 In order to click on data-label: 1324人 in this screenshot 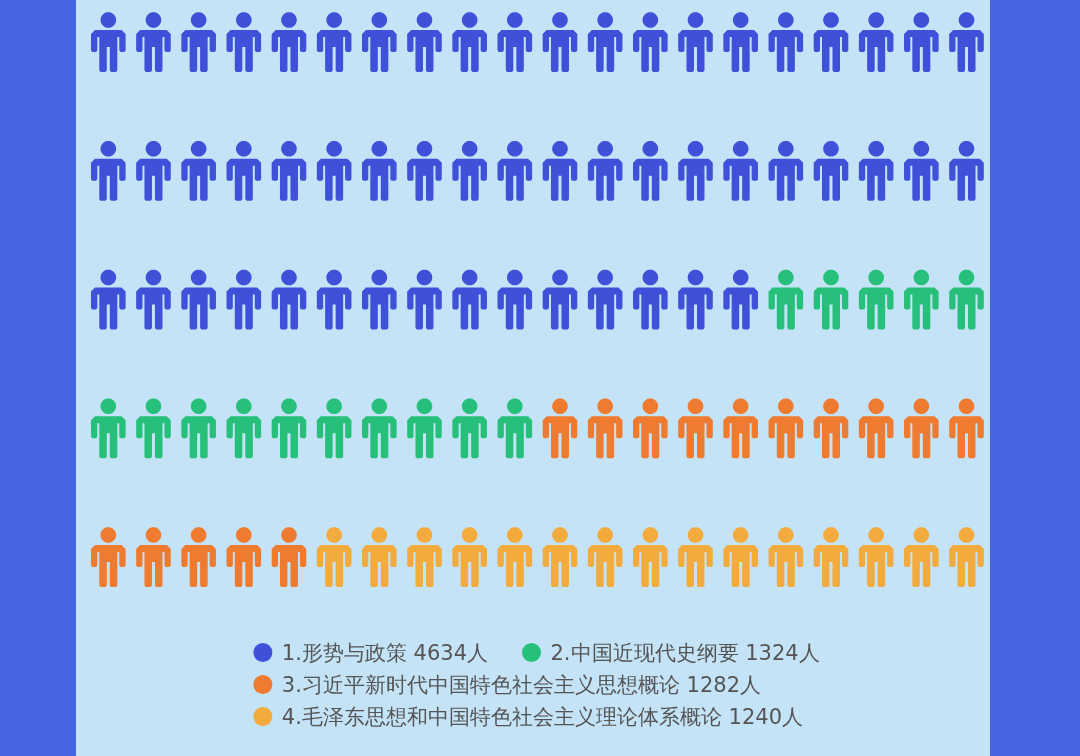, I will do `click(782, 652)`.